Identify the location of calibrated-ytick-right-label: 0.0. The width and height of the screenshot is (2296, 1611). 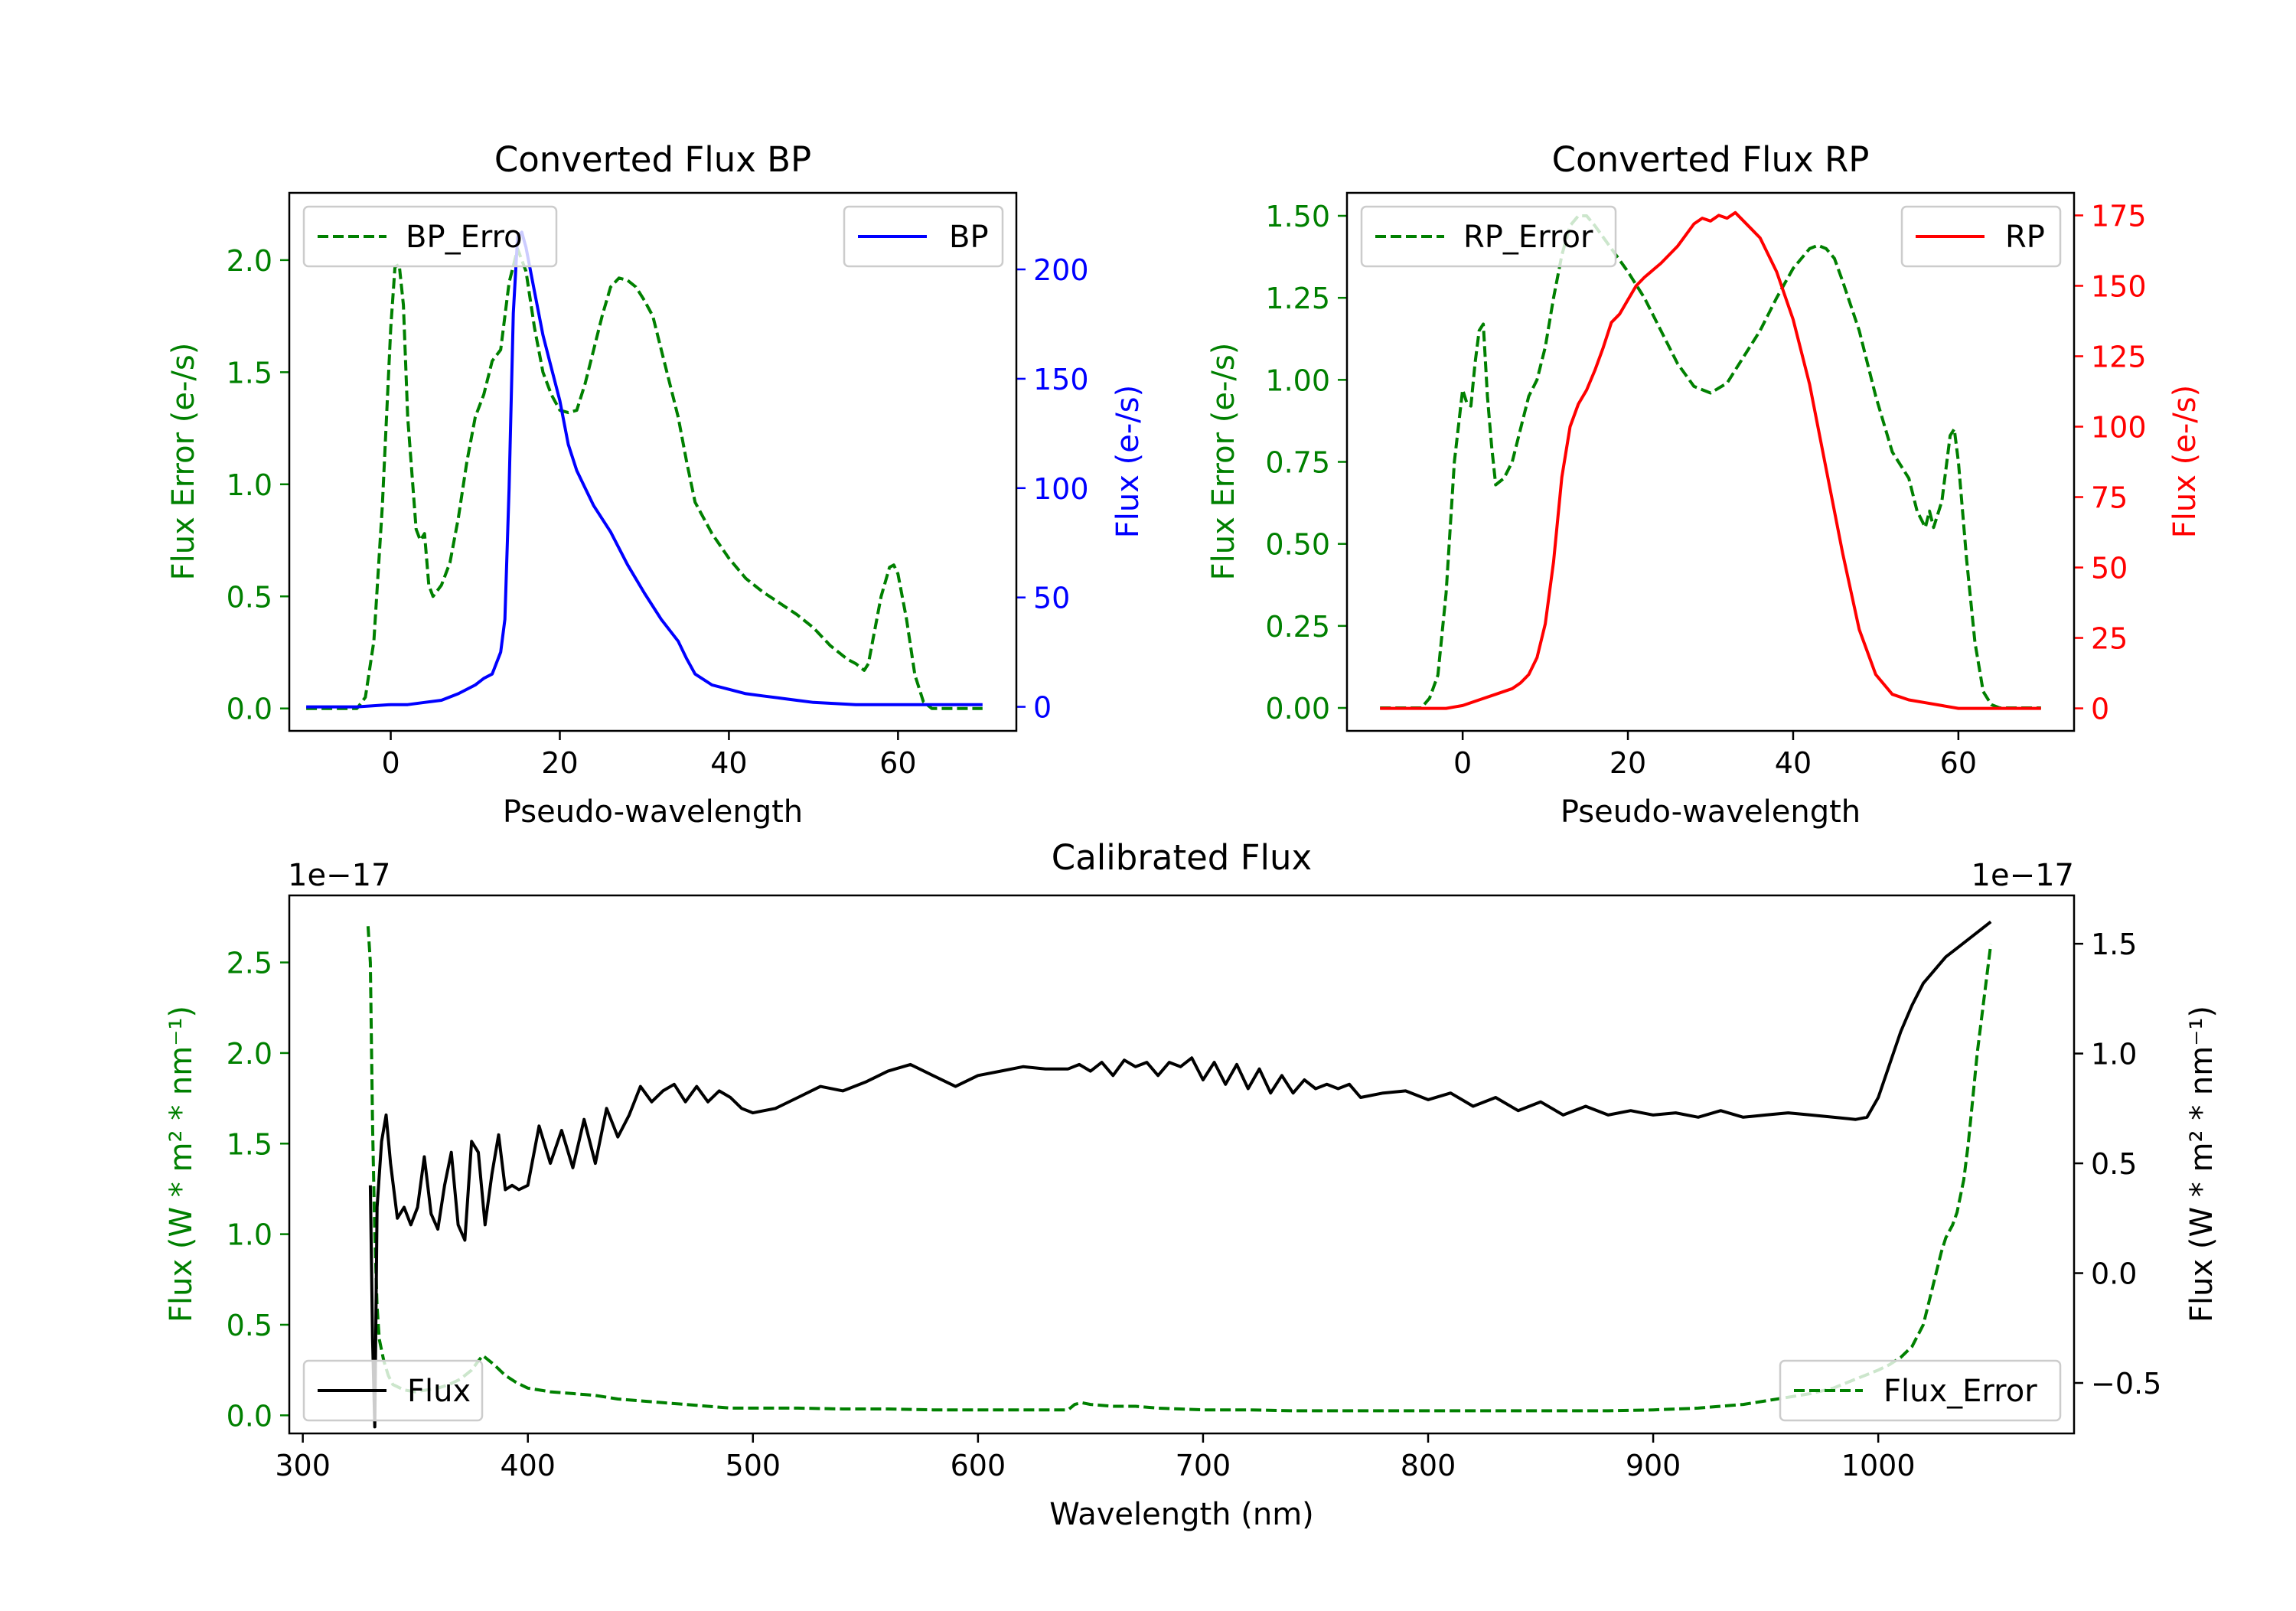
(2114, 1274).